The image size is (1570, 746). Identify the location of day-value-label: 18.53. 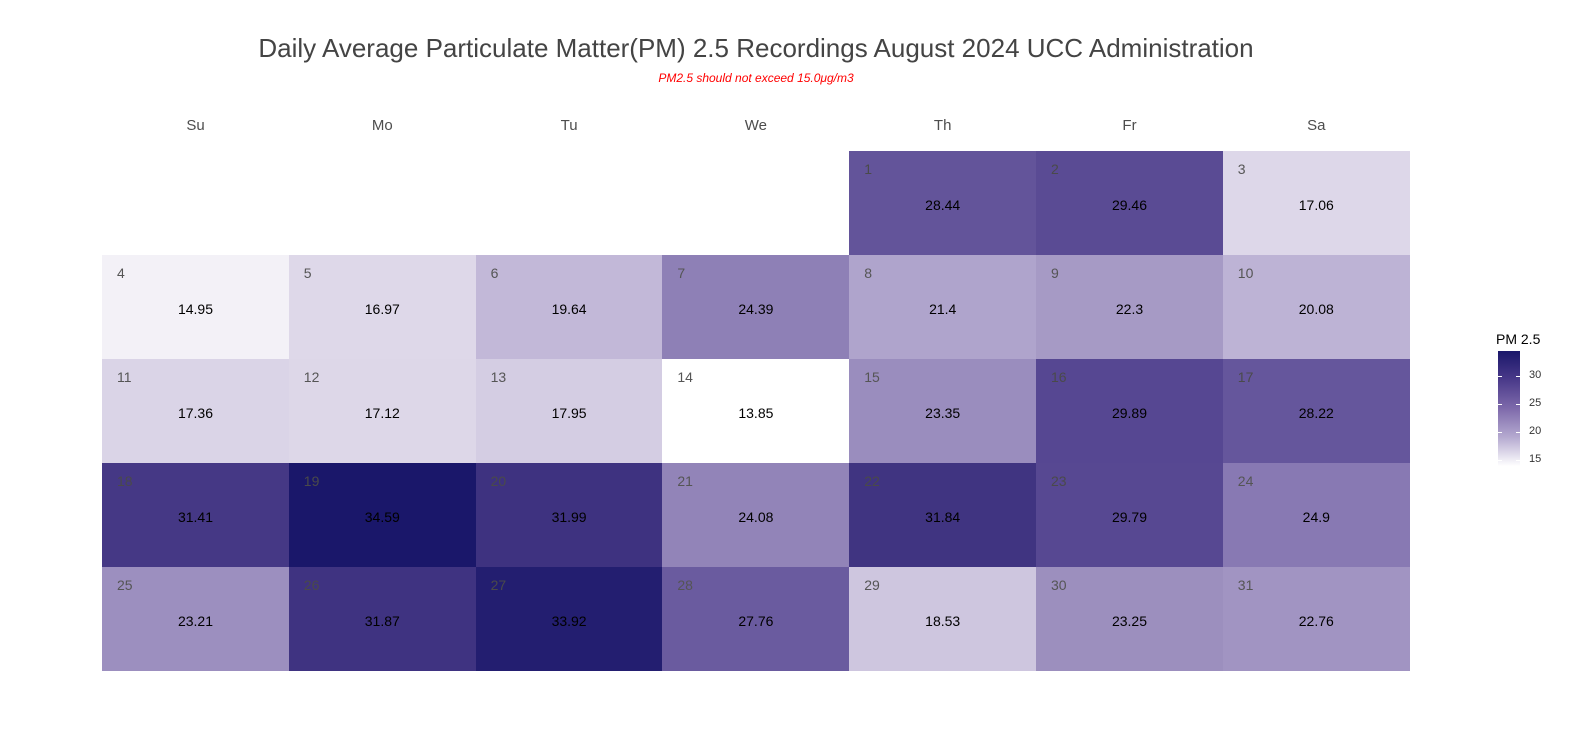
(943, 621).